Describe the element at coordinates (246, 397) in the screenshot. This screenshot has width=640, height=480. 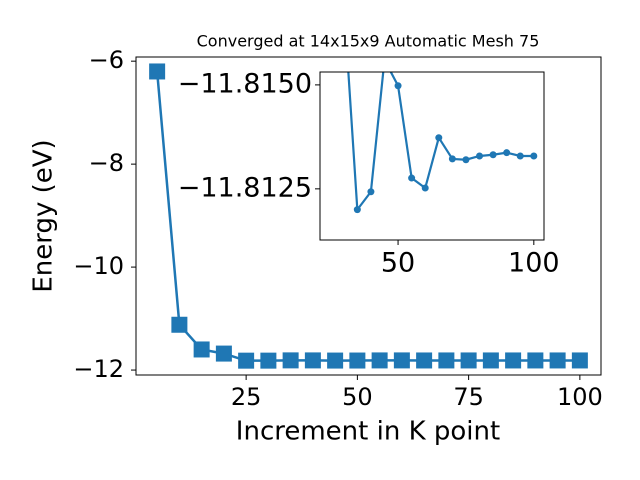
I see `x-tick-label: 25` at that location.